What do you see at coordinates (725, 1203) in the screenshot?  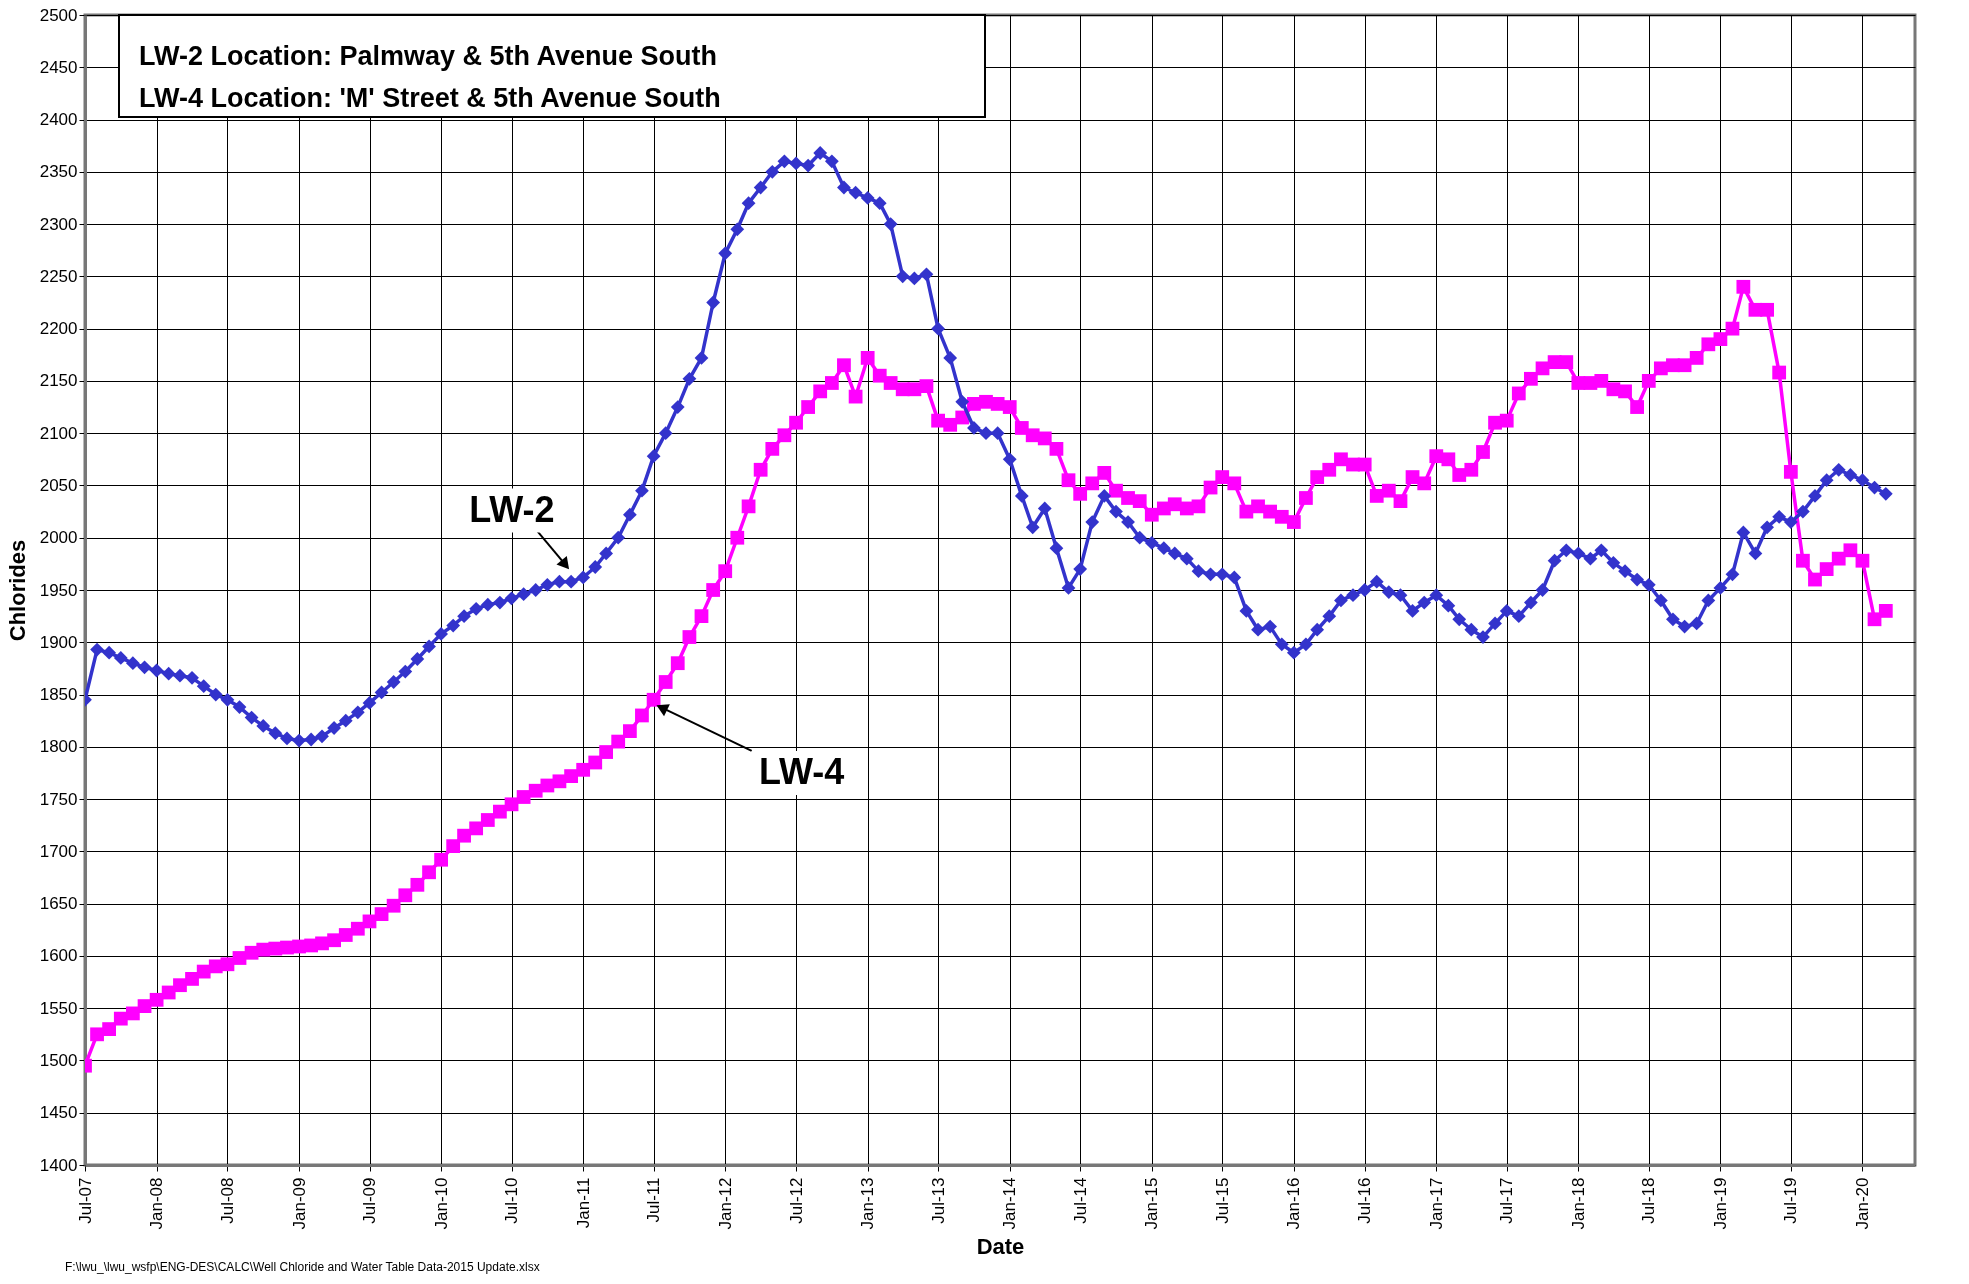 I see `x-tick-label: Jan-12` at bounding box center [725, 1203].